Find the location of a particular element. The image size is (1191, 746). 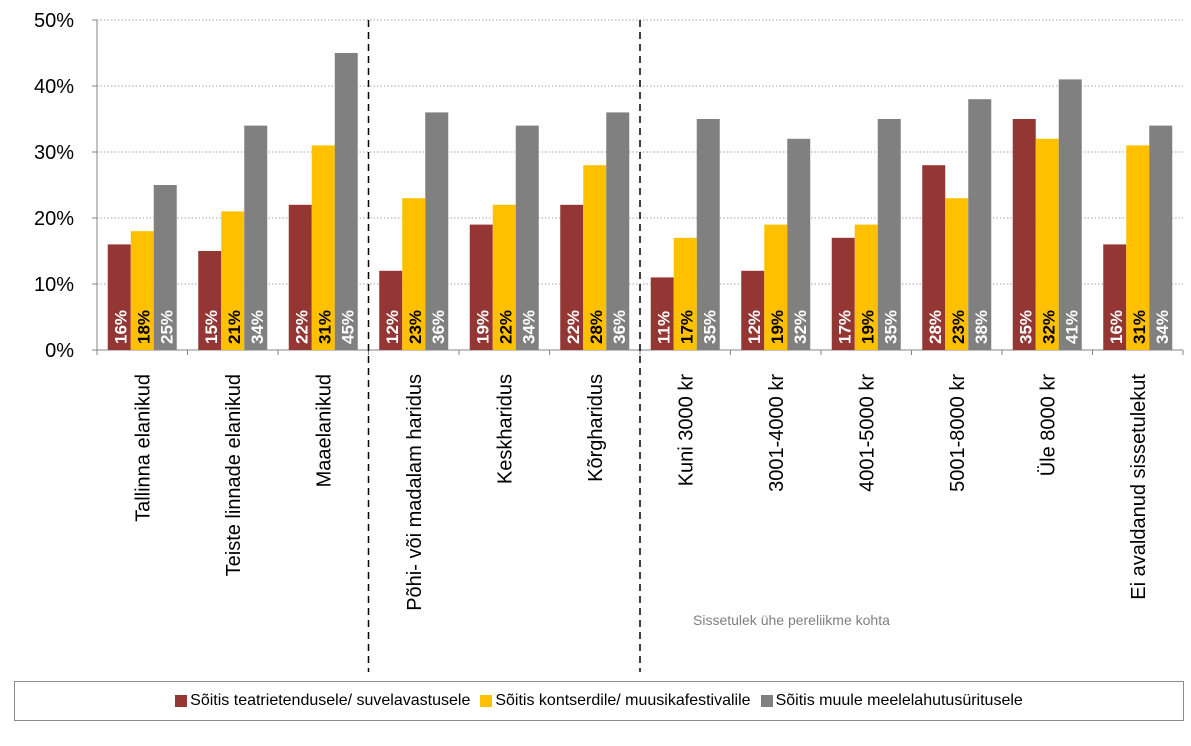

legend-item-kontsert: Sõitis kontserdile/ muusikafestivalile is located at coordinates (615, 701).